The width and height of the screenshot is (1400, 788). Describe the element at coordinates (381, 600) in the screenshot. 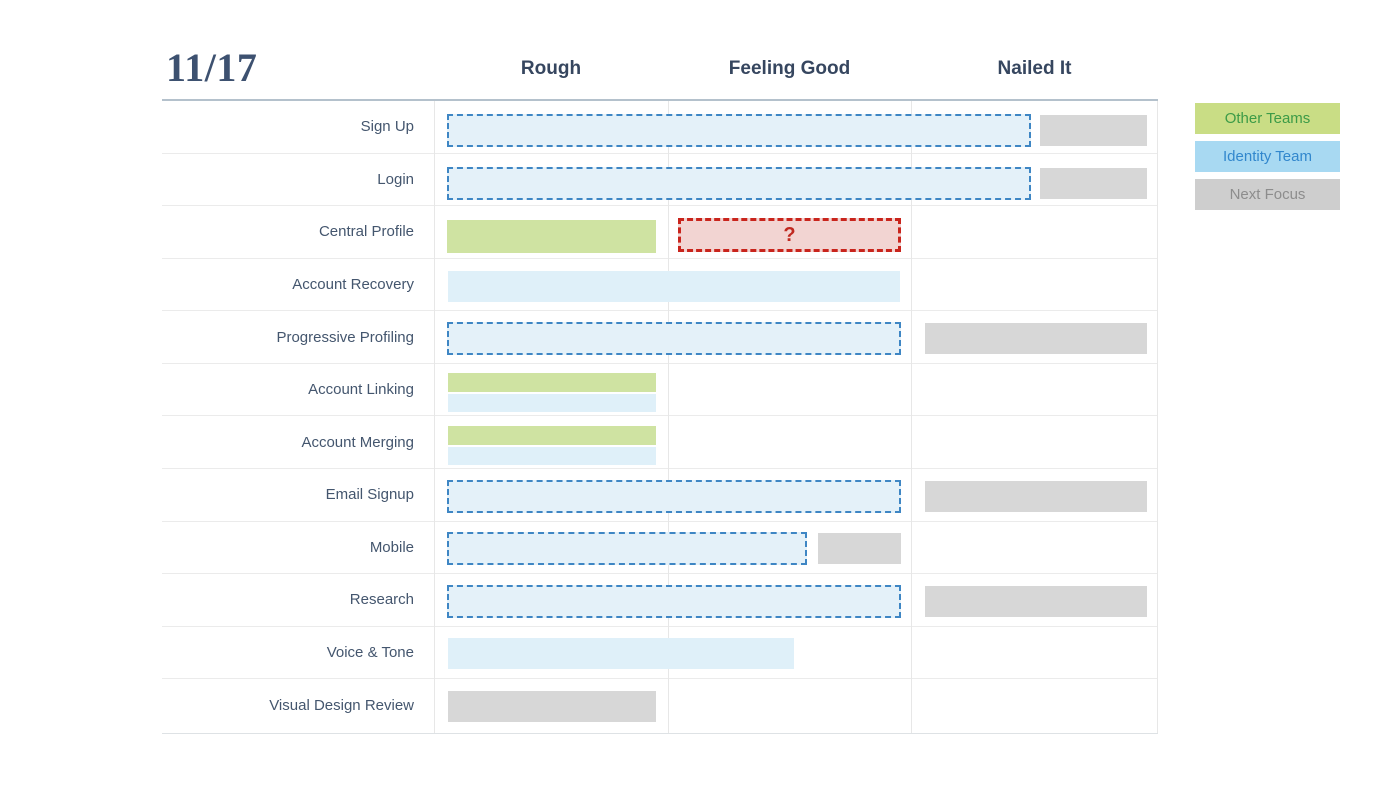

I see `row-label-research: Research` at that location.